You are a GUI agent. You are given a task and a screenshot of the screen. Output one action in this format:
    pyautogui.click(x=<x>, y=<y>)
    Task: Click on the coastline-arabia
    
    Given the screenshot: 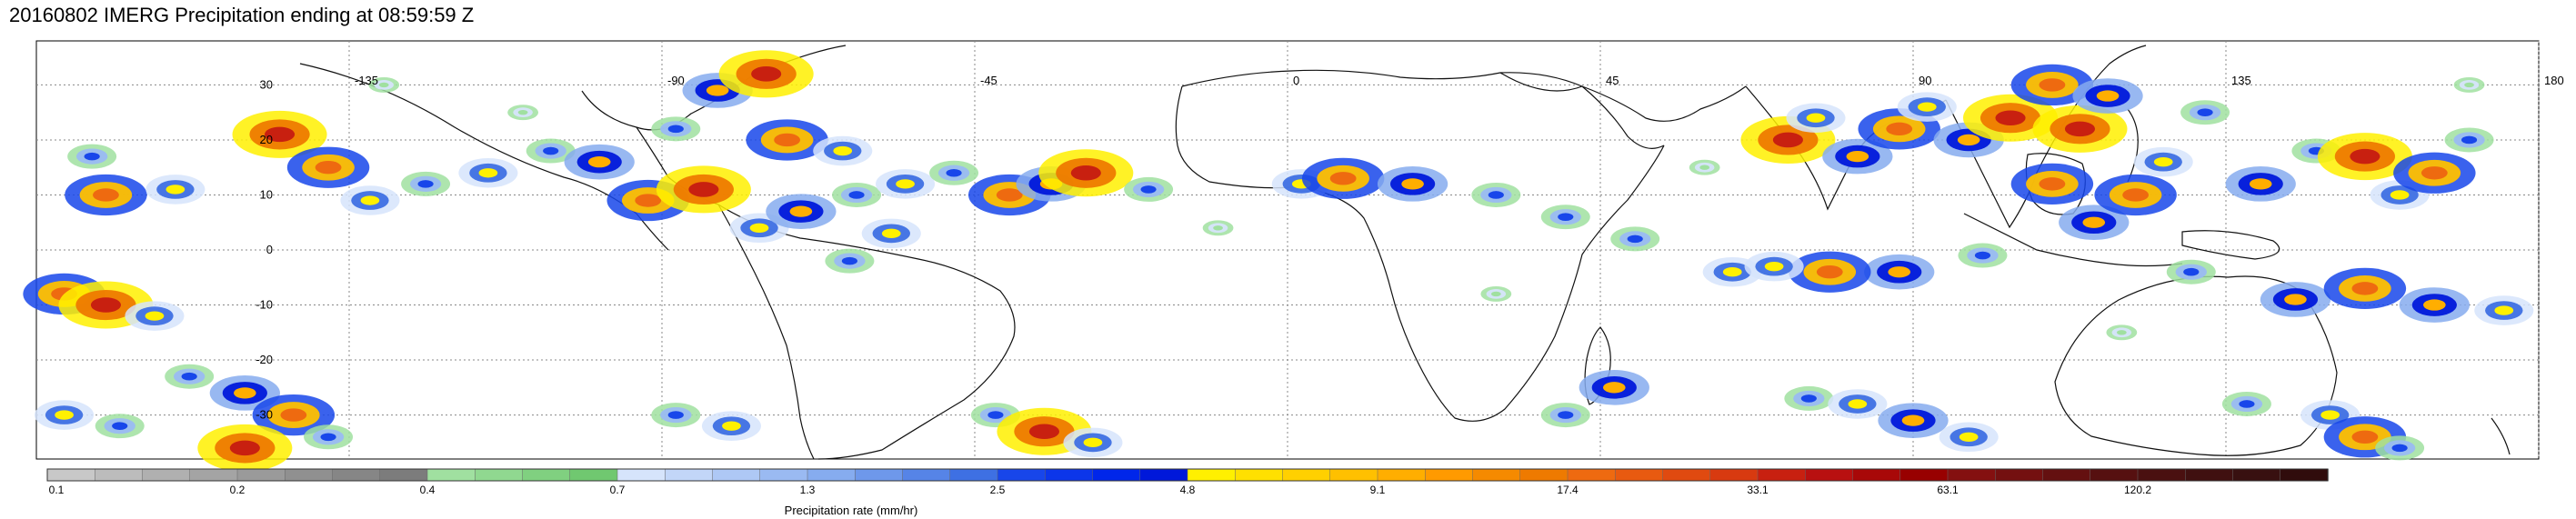 What is the action you would take?
    pyautogui.click(x=1623, y=97)
    